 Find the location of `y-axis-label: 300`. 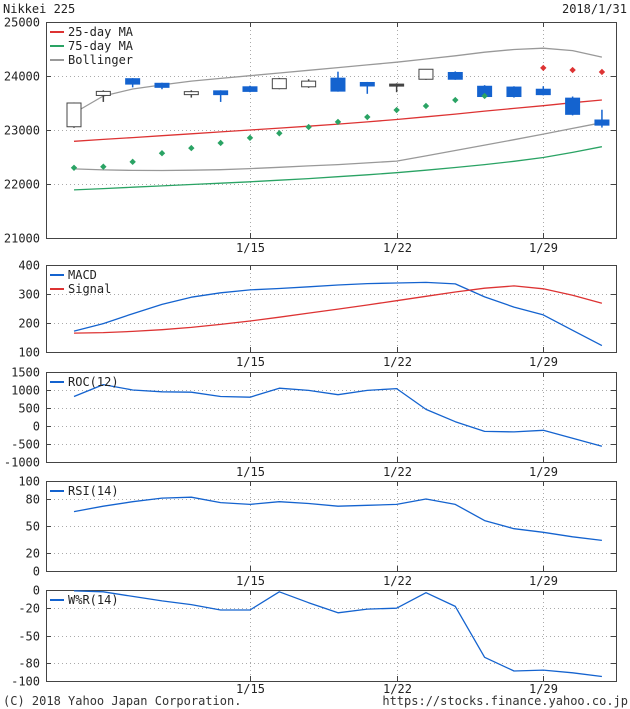

y-axis-label: 300 is located at coordinates (29, 295).